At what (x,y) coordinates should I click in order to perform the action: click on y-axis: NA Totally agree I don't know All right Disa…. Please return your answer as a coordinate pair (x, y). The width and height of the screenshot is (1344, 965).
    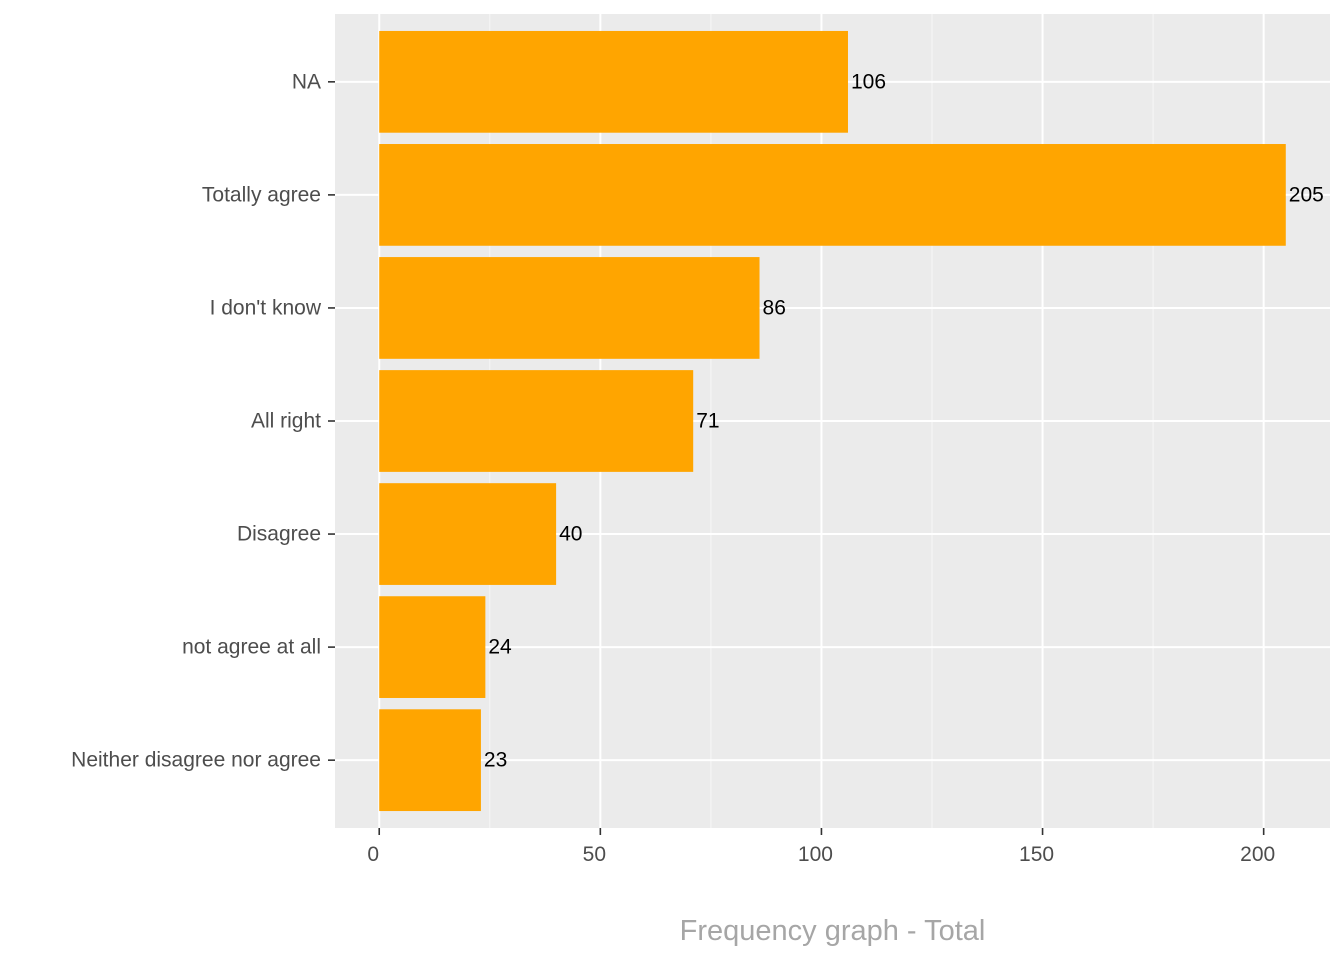
    Looking at the image, I should click on (203, 421).